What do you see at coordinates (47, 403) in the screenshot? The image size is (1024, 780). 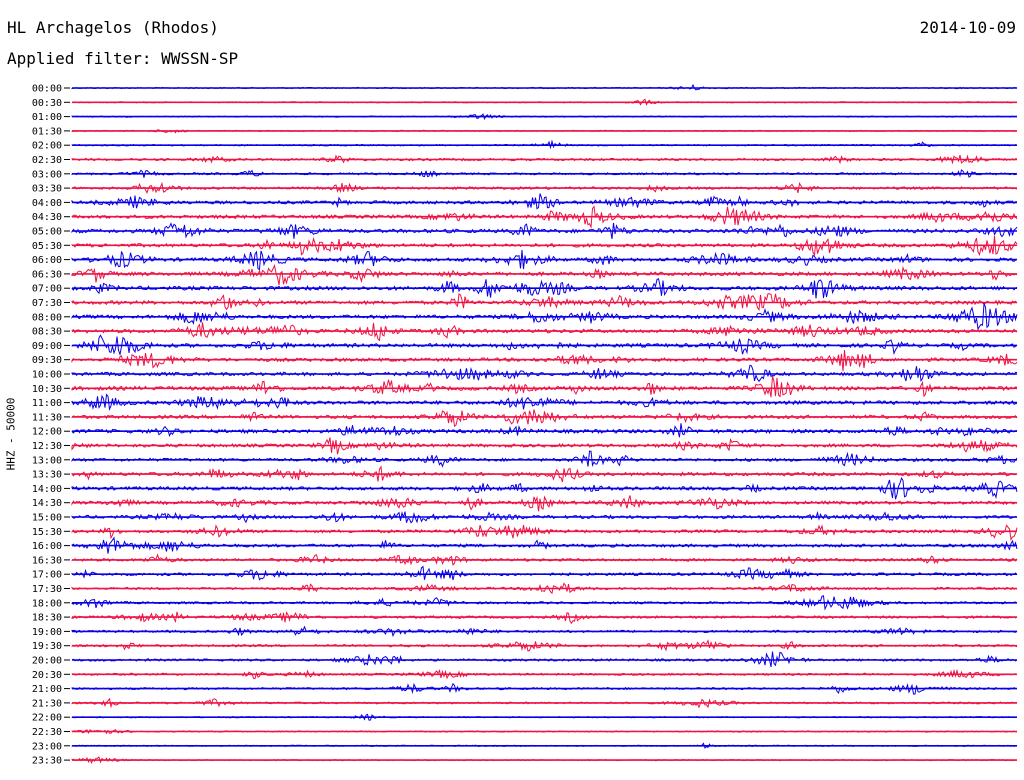 I see `row-time-label: 11:00` at bounding box center [47, 403].